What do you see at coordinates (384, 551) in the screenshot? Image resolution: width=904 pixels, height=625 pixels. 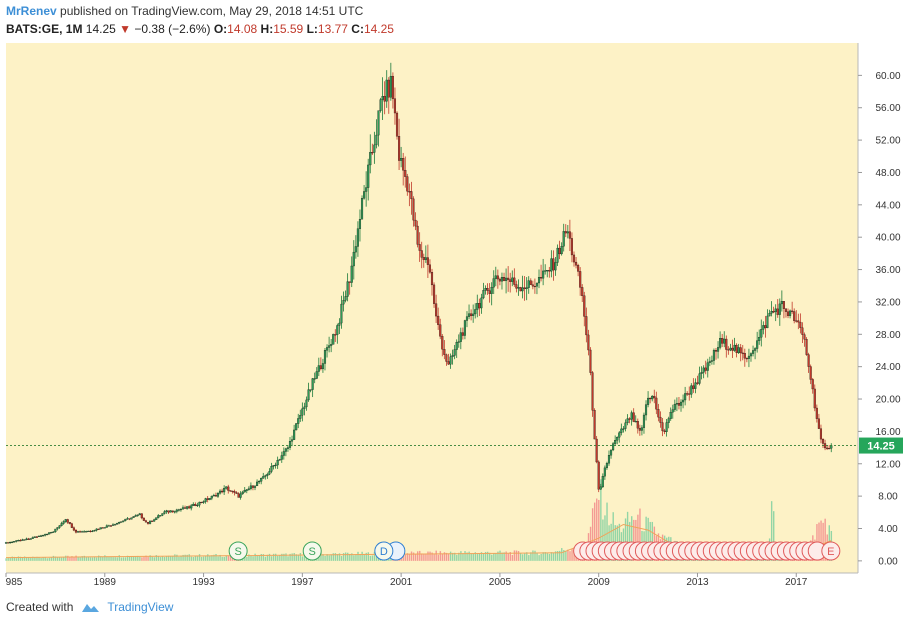 I see `dividend-marker` at bounding box center [384, 551].